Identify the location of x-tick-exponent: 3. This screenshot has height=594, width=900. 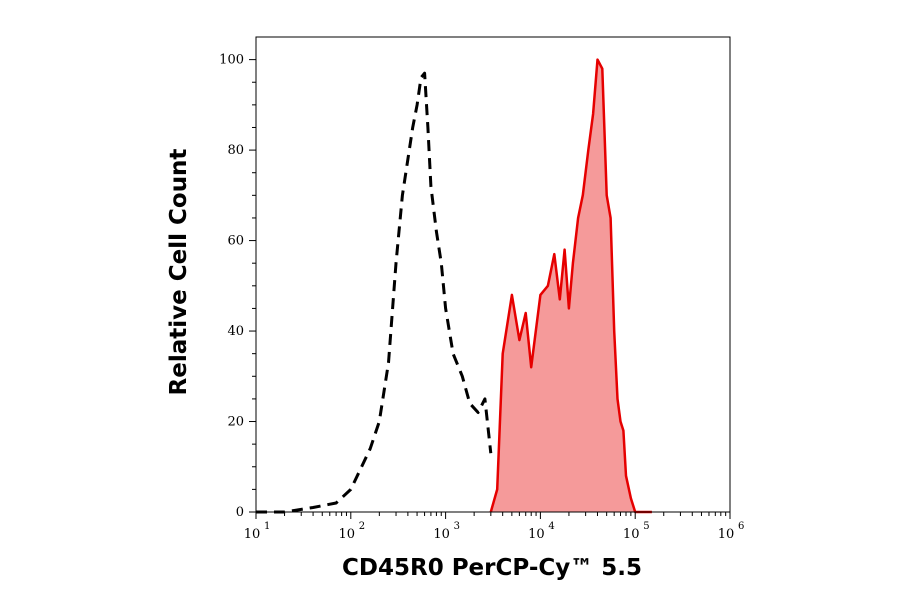
(457, 526).